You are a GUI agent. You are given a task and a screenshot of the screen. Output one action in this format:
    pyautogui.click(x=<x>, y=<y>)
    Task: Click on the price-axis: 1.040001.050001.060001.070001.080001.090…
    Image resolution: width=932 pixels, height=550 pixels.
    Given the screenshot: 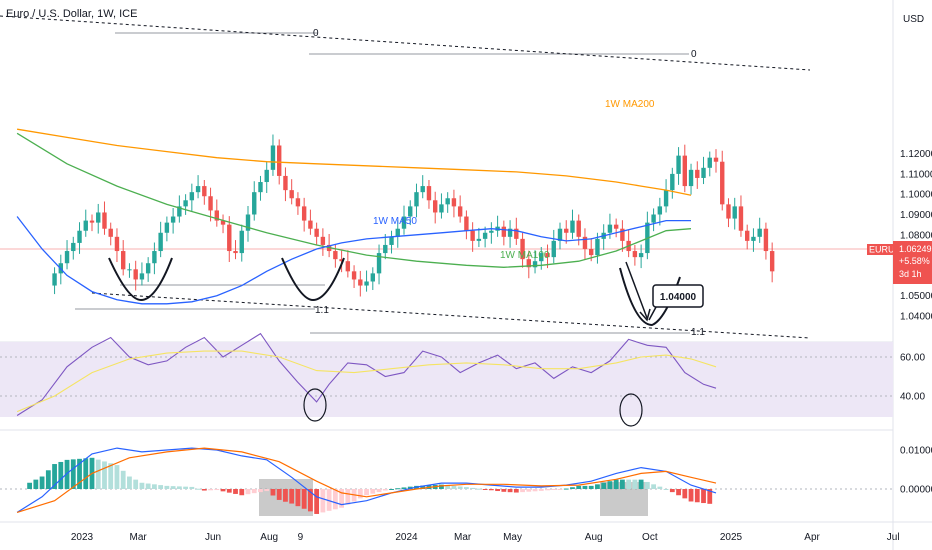 What is the action you would take?
    pyautogui.click(x=916, y=235)
    